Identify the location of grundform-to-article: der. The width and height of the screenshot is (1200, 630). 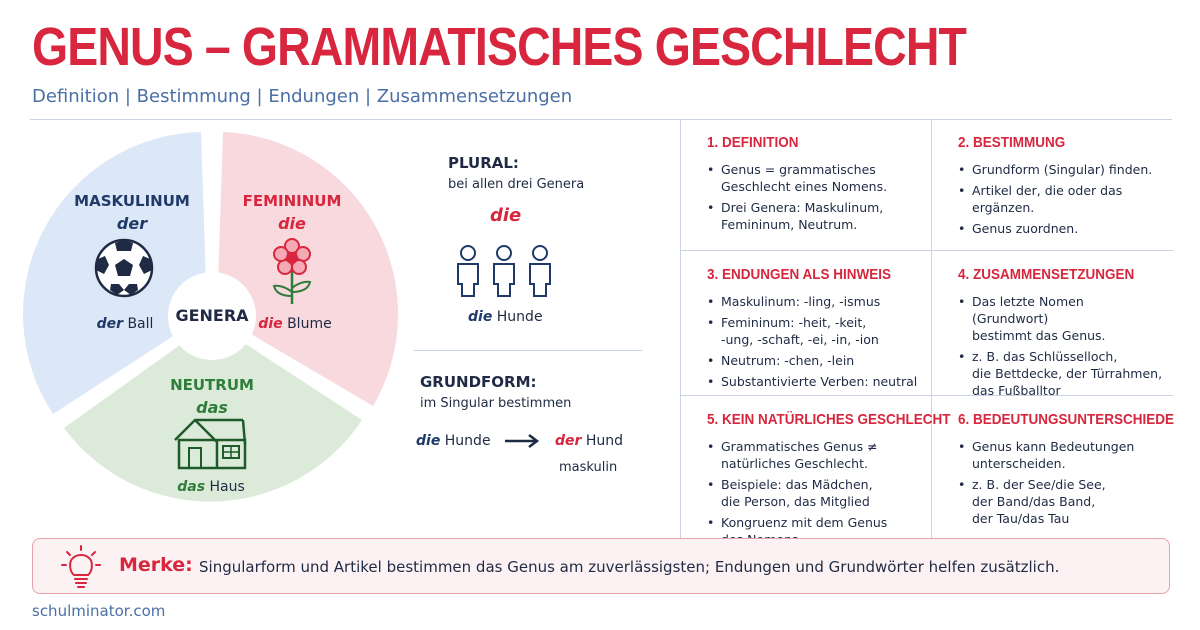
(568, 441).